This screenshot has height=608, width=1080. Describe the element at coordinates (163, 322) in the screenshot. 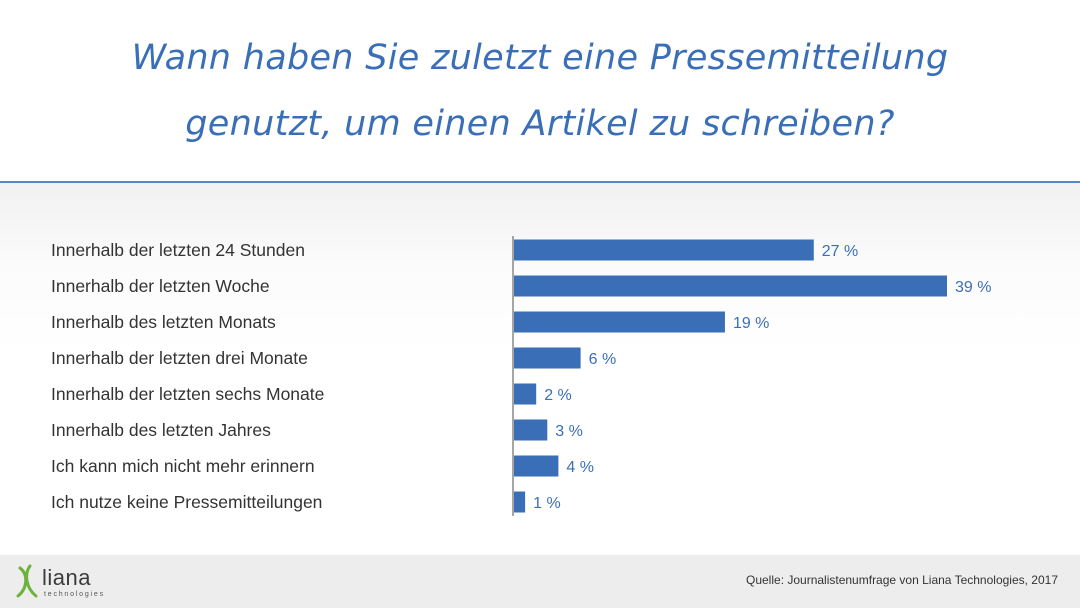

I see `category-label: Innerhalb des letzten Monats` at that location.